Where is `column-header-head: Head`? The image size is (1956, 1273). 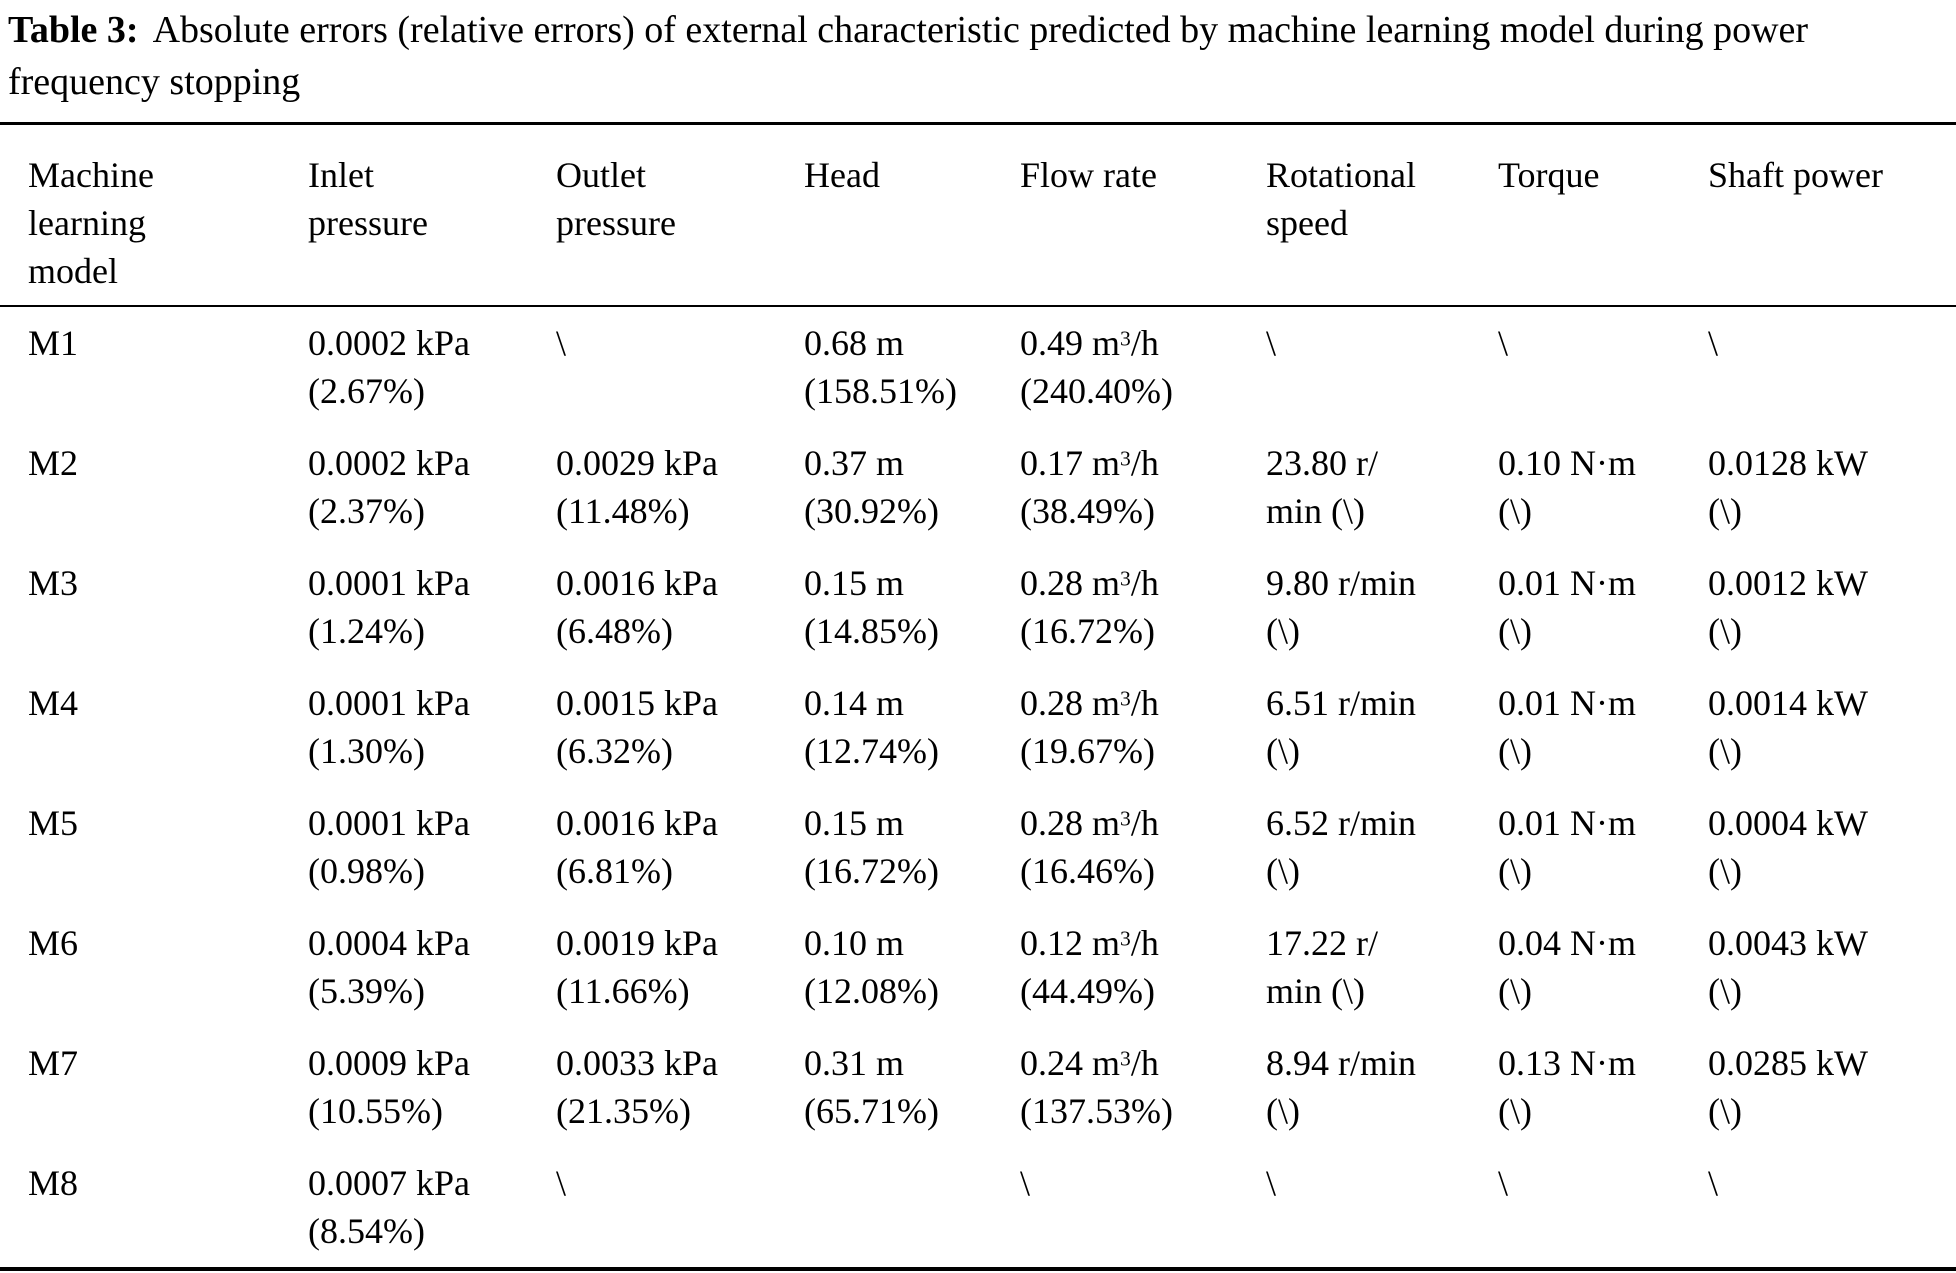 column-header-head: Head is located at coordinates (912, 215).